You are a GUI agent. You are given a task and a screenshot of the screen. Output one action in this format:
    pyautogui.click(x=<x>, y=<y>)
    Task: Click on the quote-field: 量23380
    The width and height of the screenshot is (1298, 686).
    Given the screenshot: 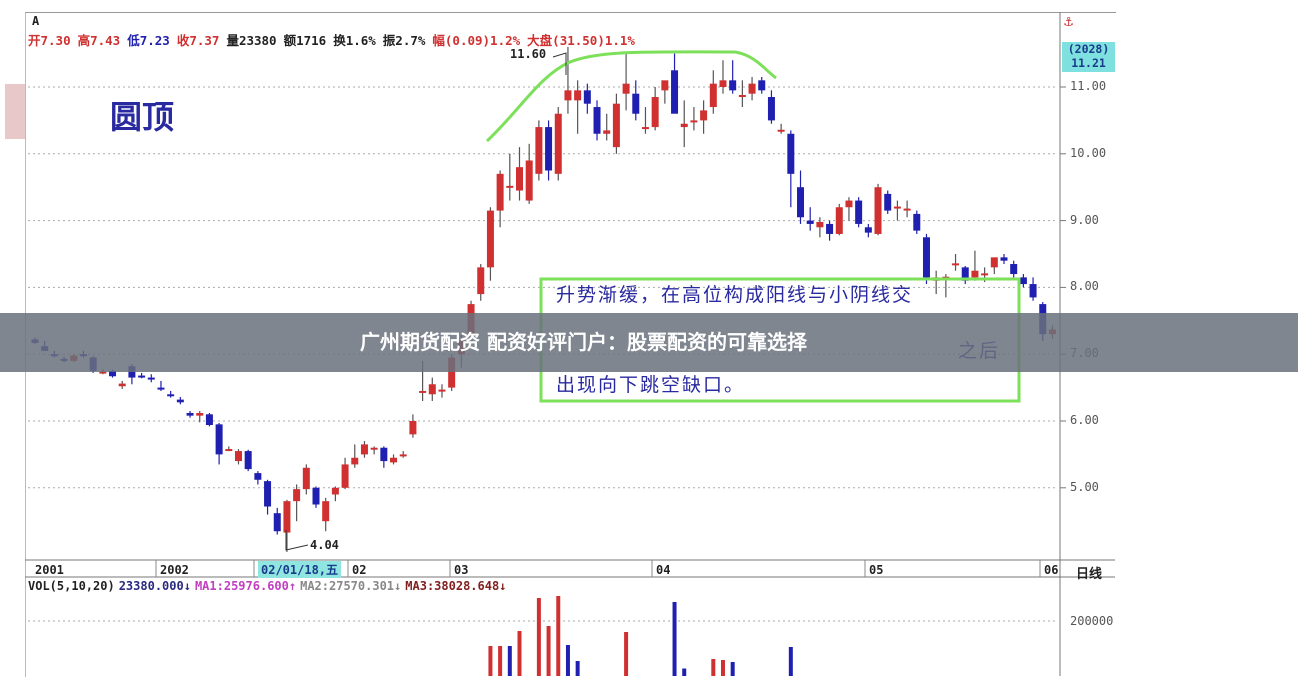 What is the action you would take?
    pyautogui.click(x=251, y=40)
    